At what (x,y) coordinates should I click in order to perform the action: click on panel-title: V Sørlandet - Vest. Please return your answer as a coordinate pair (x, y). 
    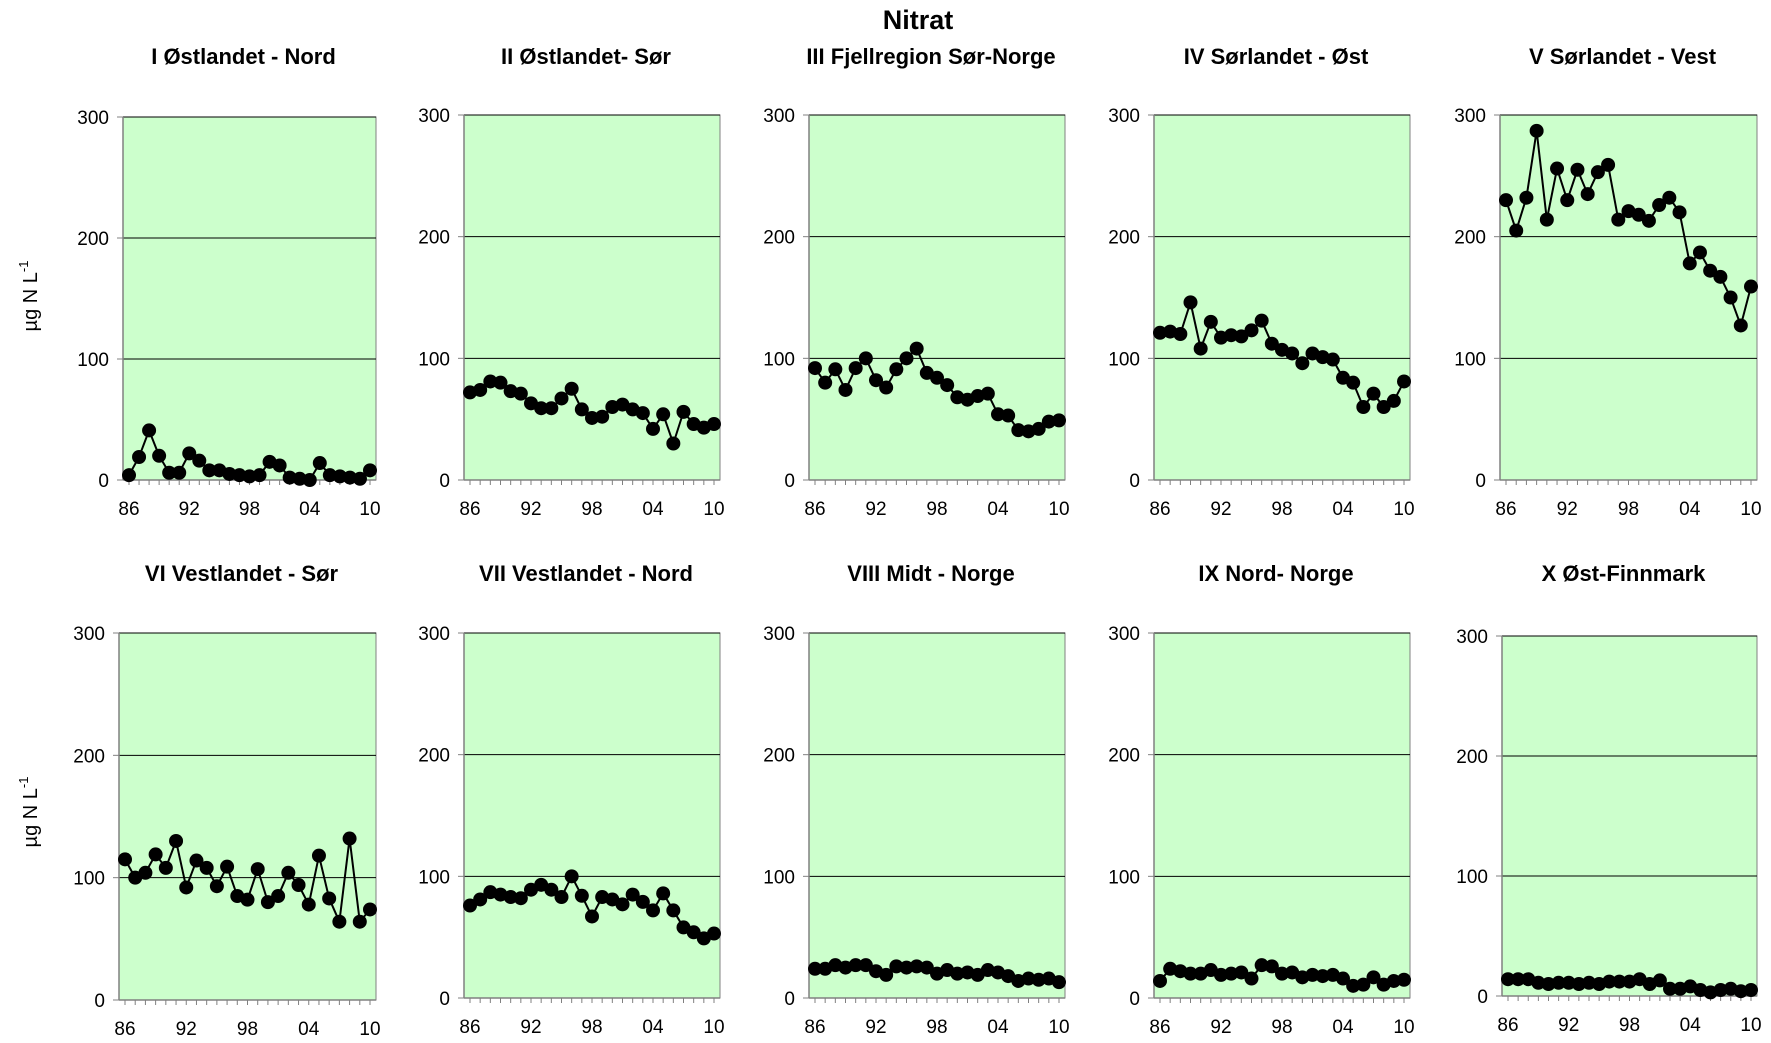
    Looking at the image, I should click on (1623, 56).